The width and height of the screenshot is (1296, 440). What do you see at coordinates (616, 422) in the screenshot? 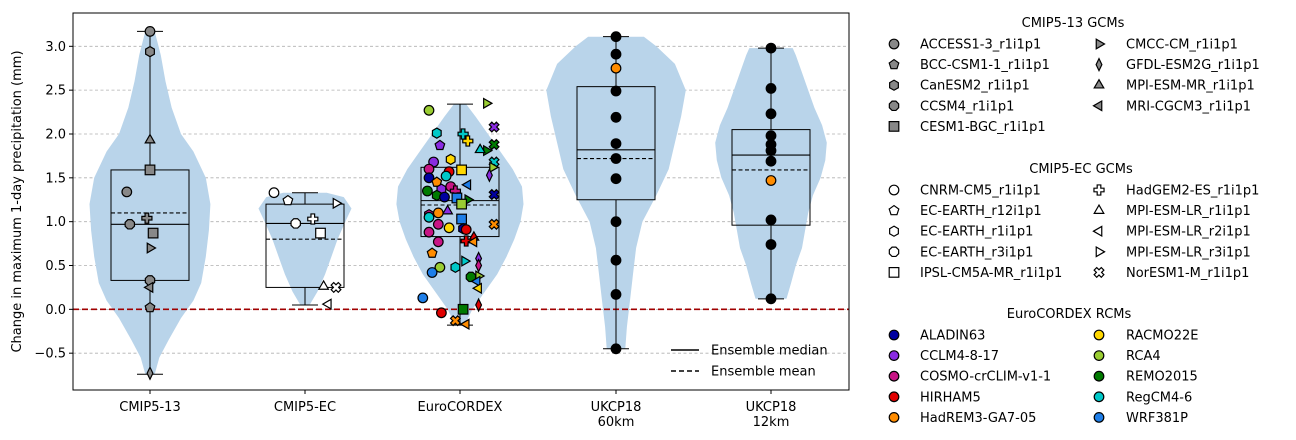
I see `x-tick-label: 60km` at bounding box center [616, 422].